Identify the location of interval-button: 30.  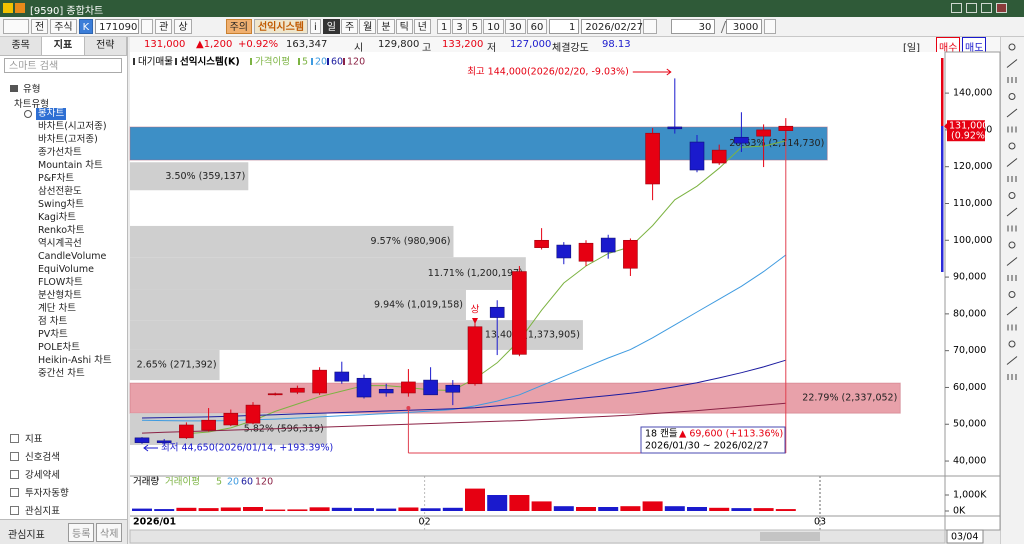
(515, 26).